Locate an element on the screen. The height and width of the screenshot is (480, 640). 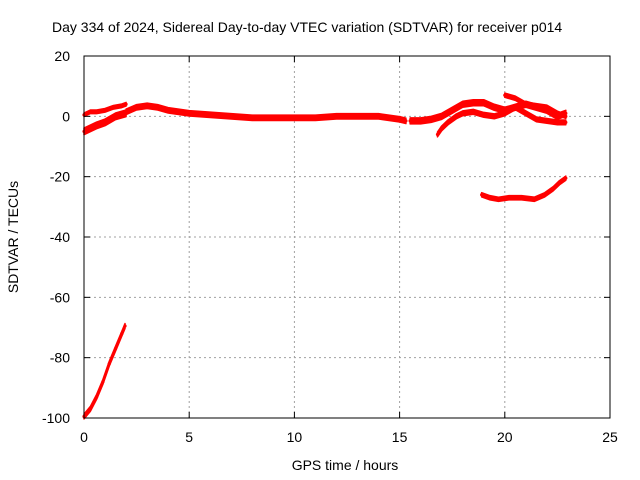
y-tick-label: -40 is located at coordinates (60, 237).